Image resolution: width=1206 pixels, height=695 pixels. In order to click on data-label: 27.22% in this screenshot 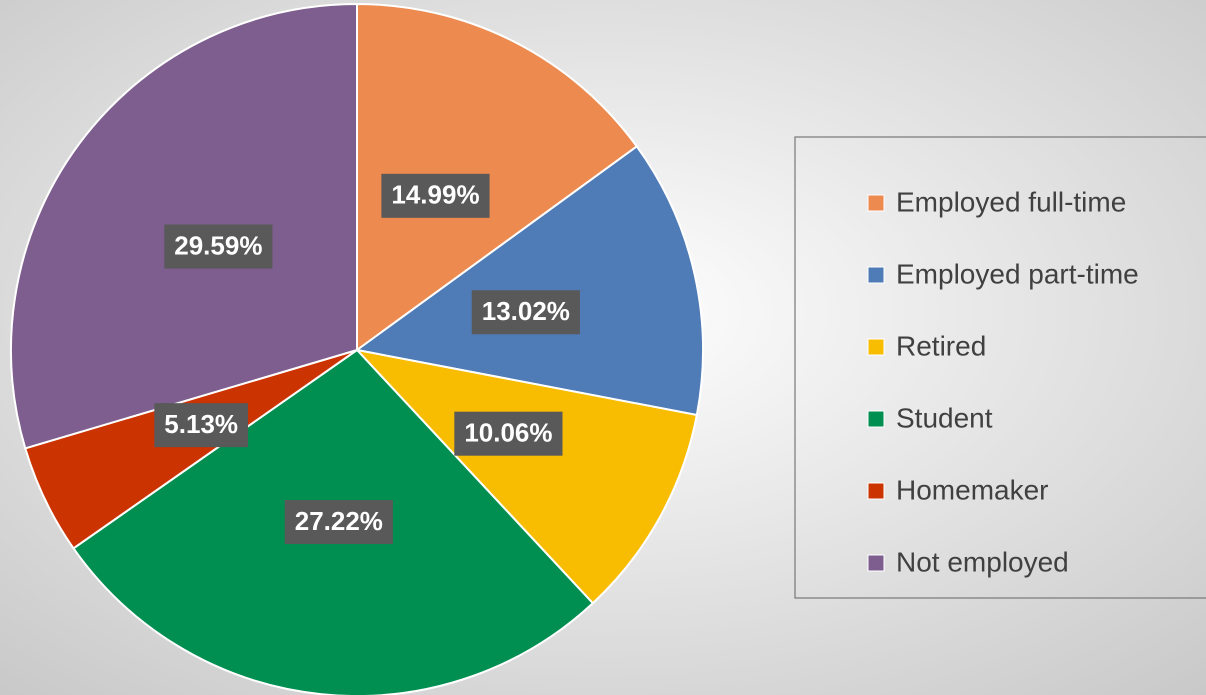, I will do `click(339, 521)`.